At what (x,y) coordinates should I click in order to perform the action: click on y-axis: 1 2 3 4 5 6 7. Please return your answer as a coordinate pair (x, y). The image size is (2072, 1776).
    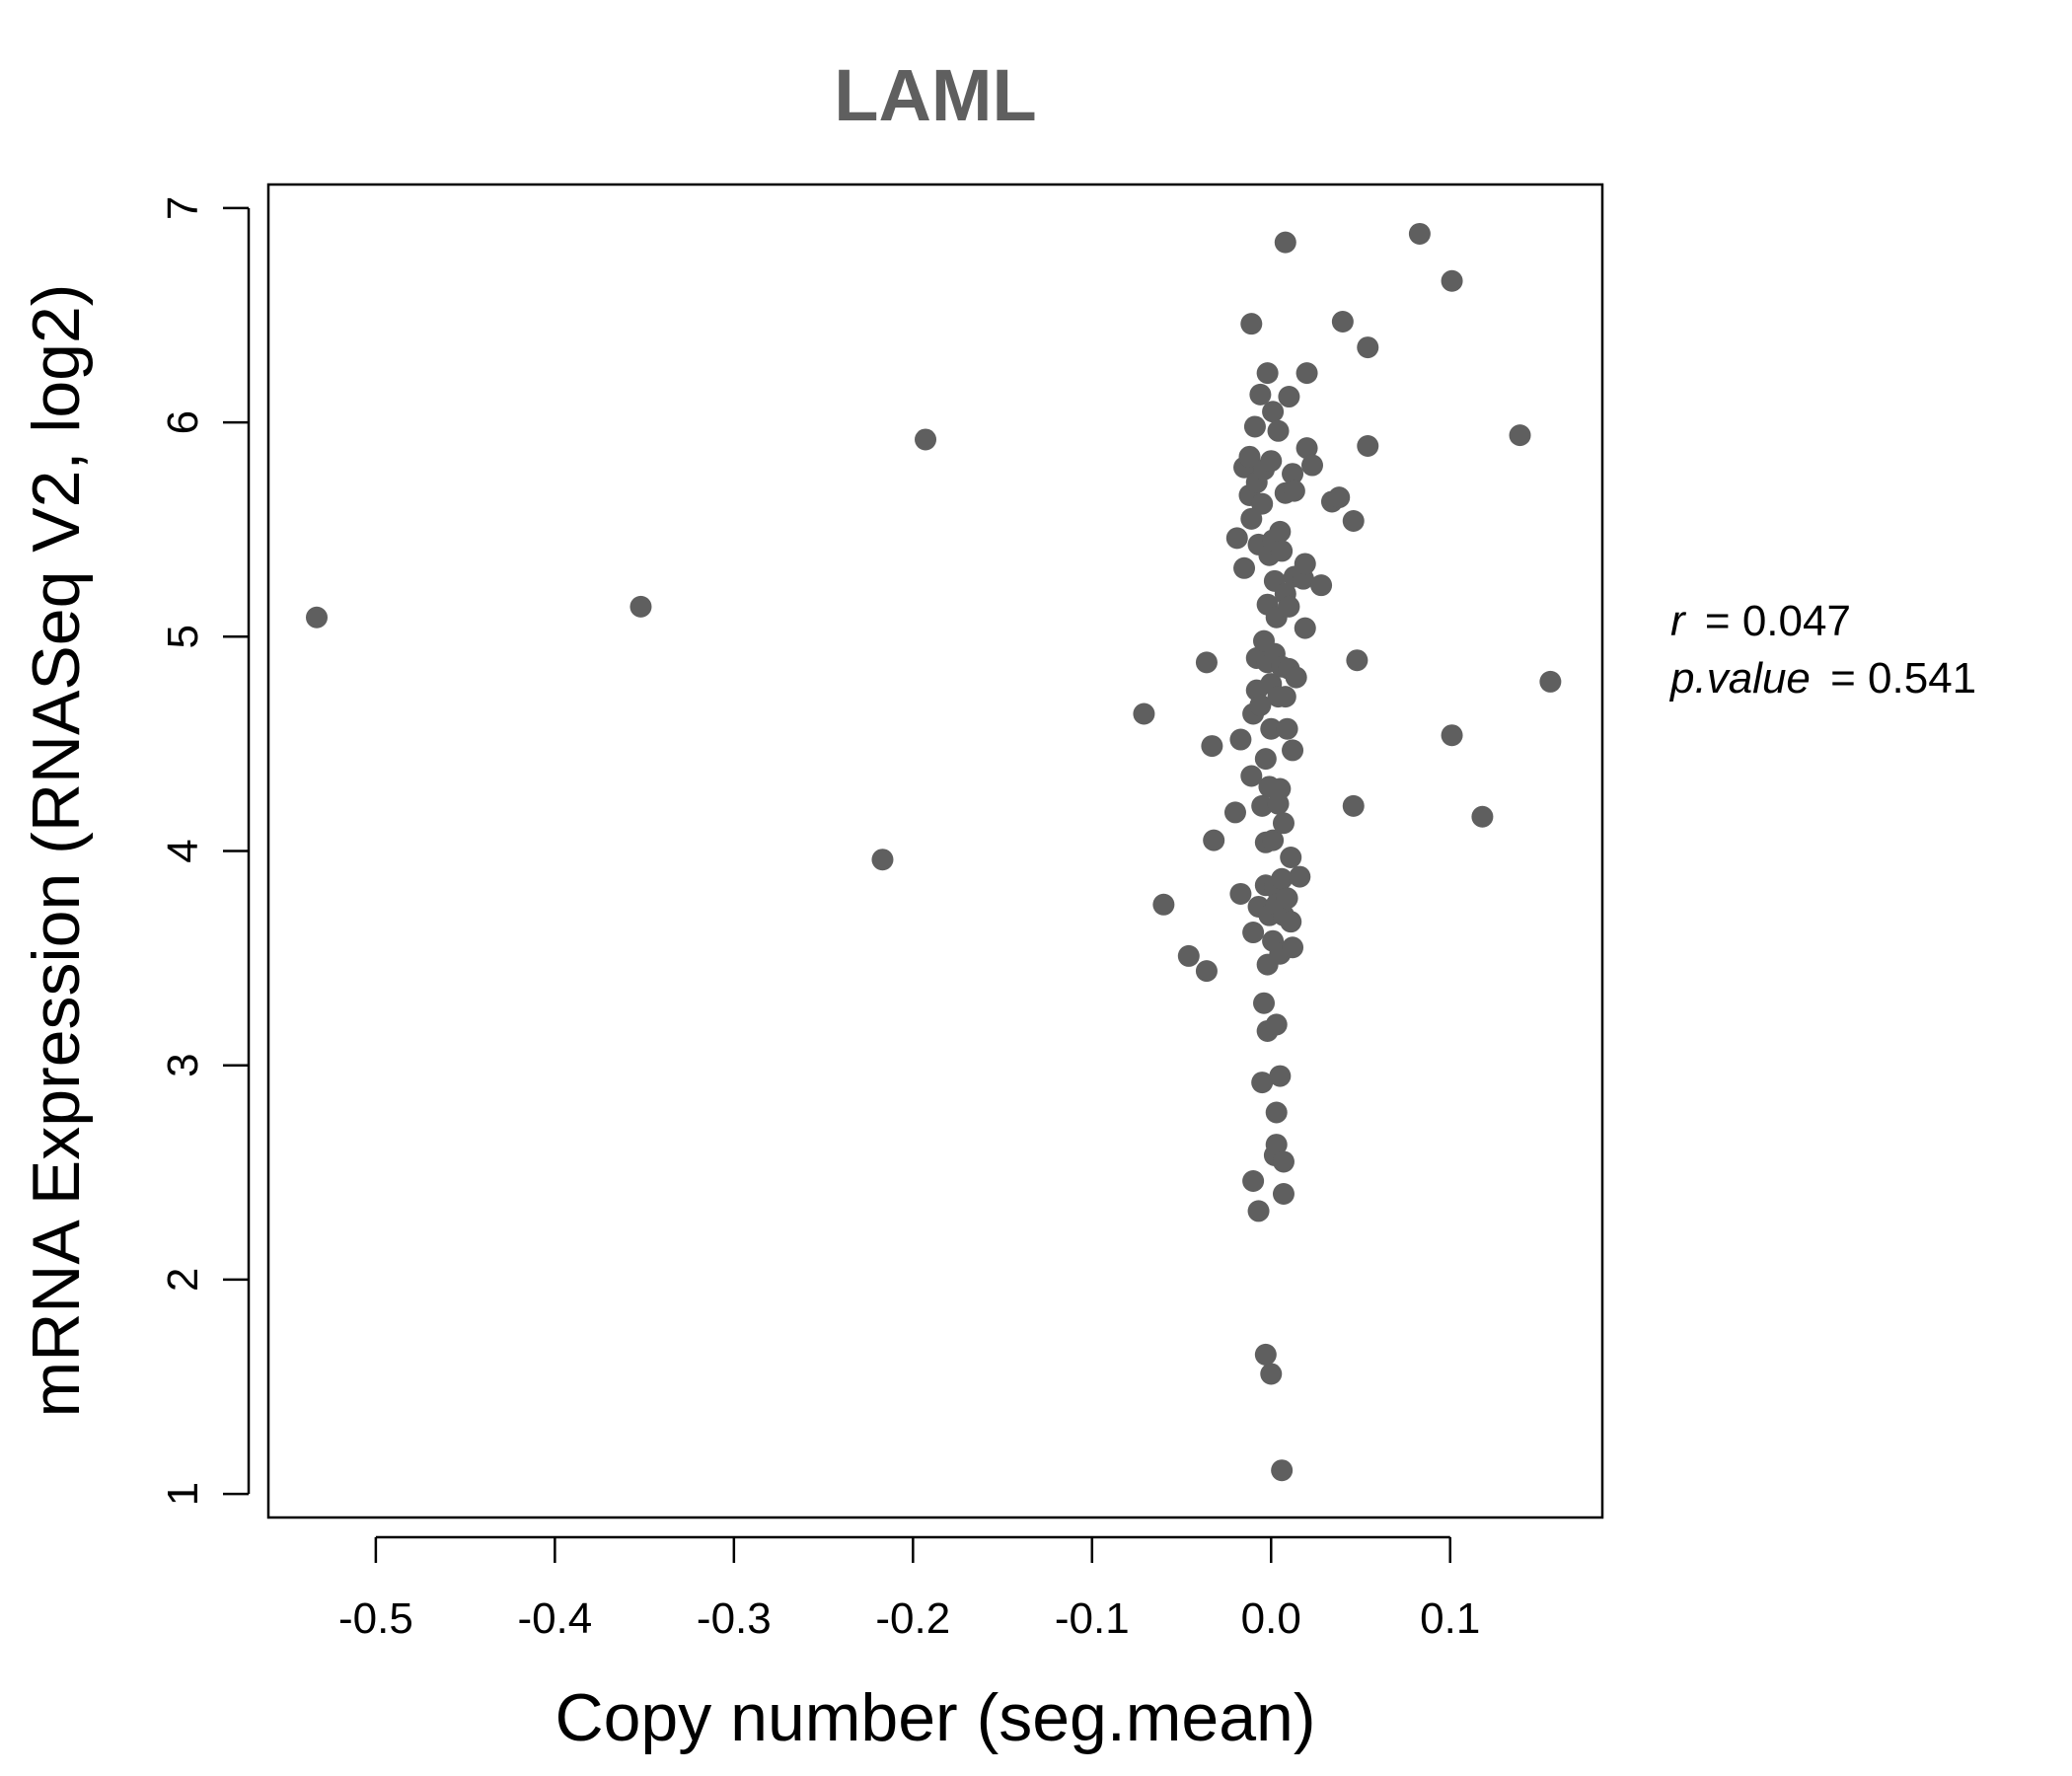
    Looking at the image, I should click on (205, 851).